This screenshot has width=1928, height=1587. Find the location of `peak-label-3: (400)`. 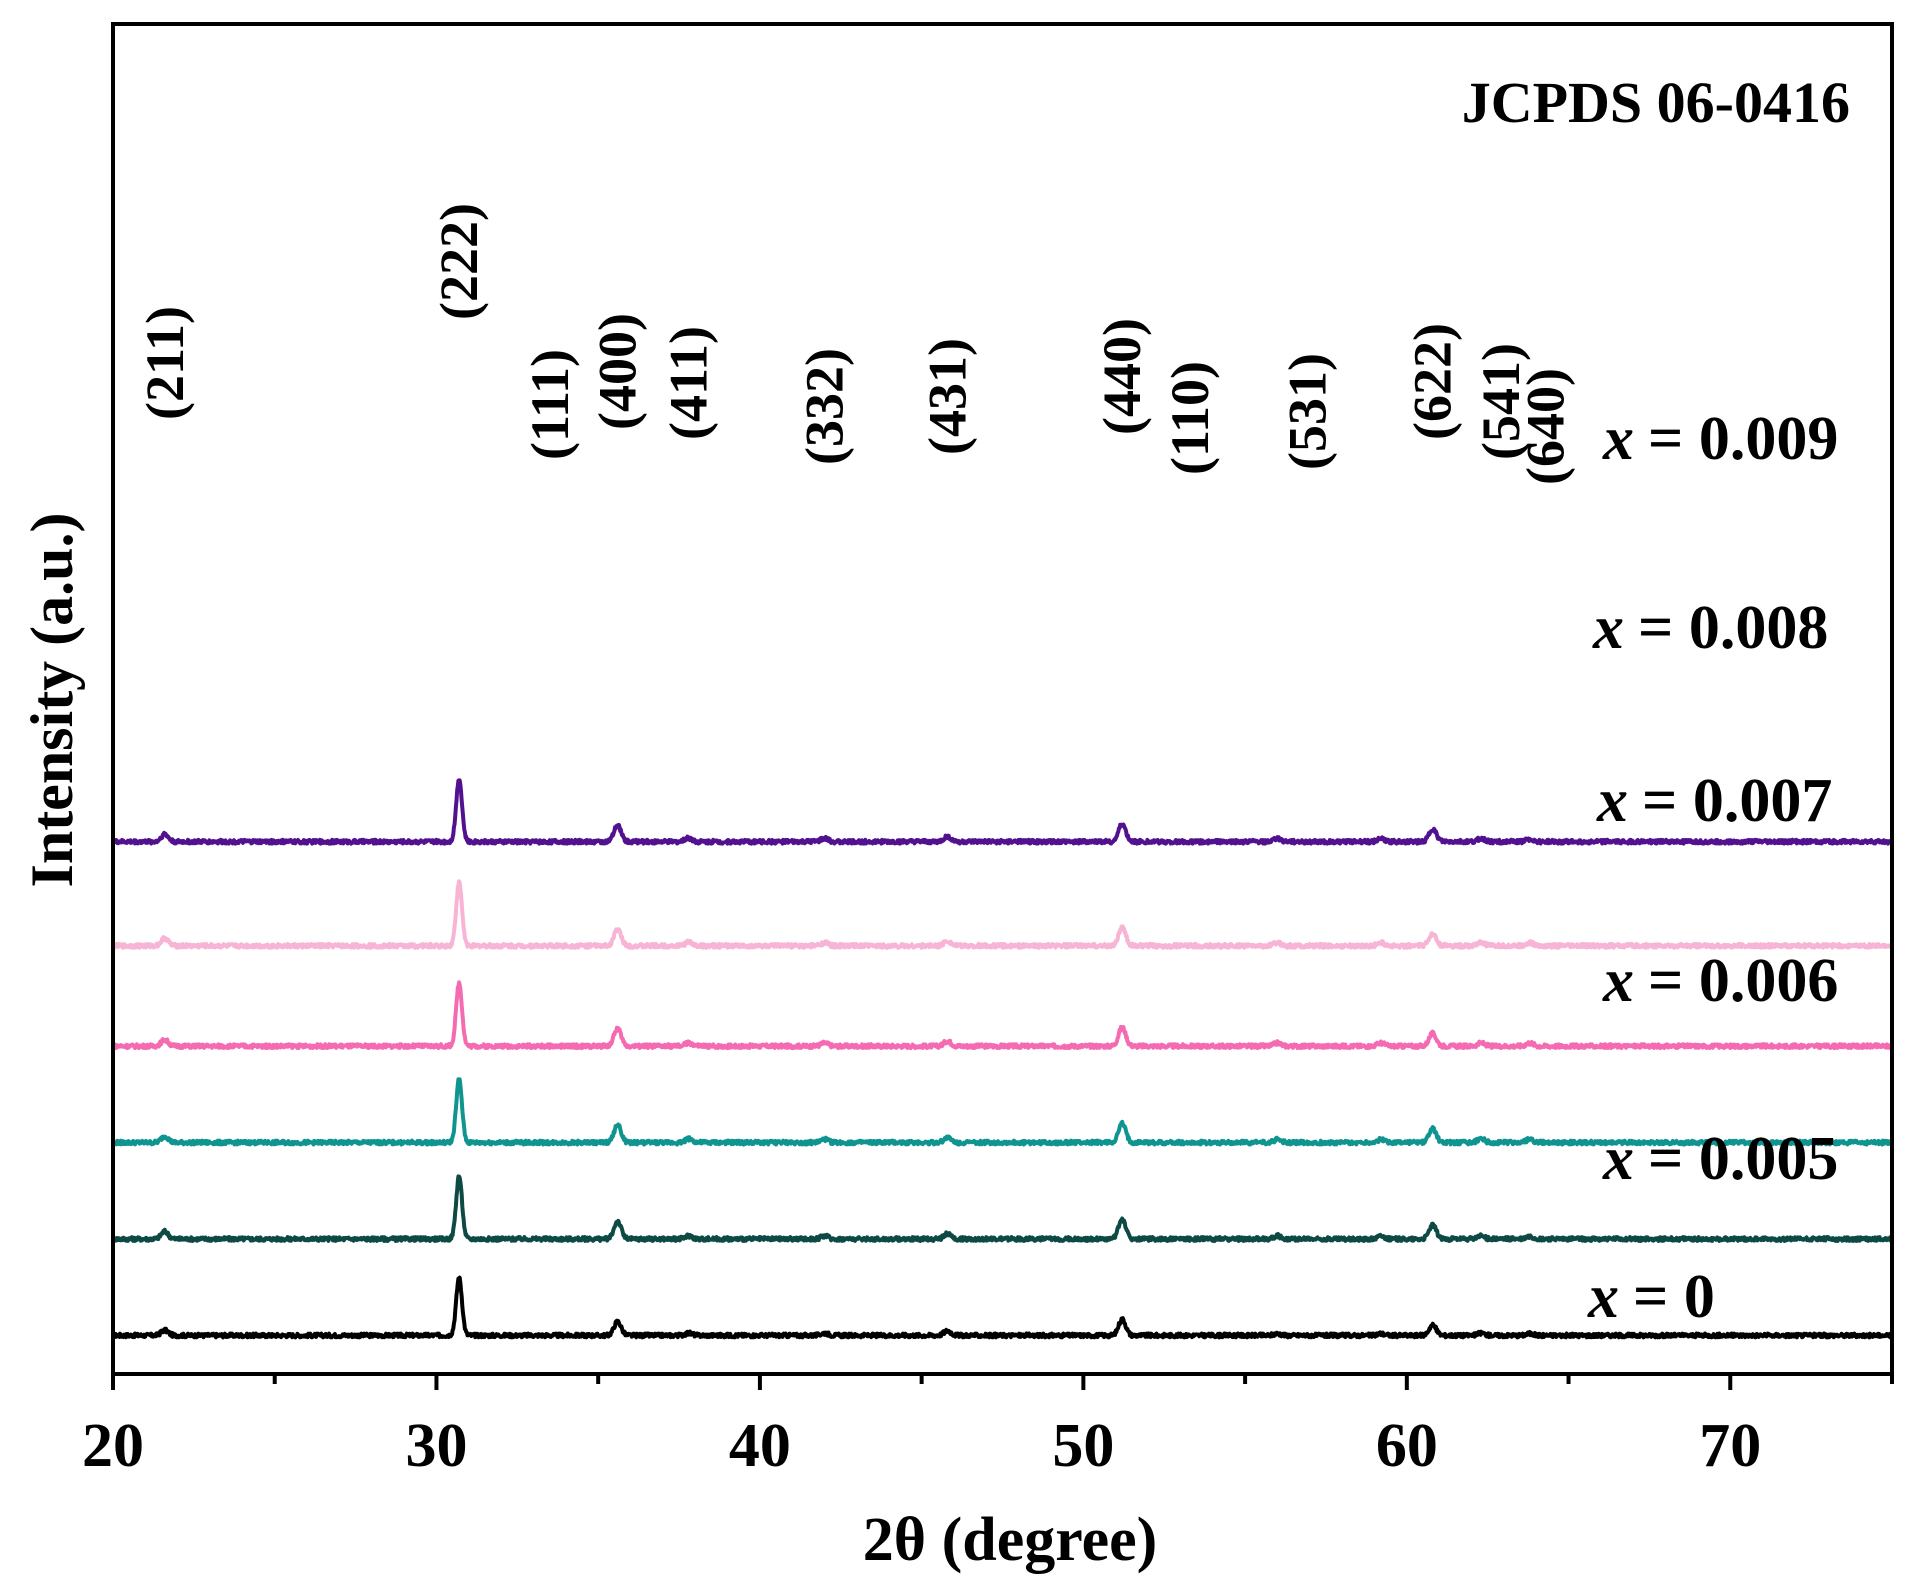

peak-label-3: (400) is located at coordinates (618, 371).